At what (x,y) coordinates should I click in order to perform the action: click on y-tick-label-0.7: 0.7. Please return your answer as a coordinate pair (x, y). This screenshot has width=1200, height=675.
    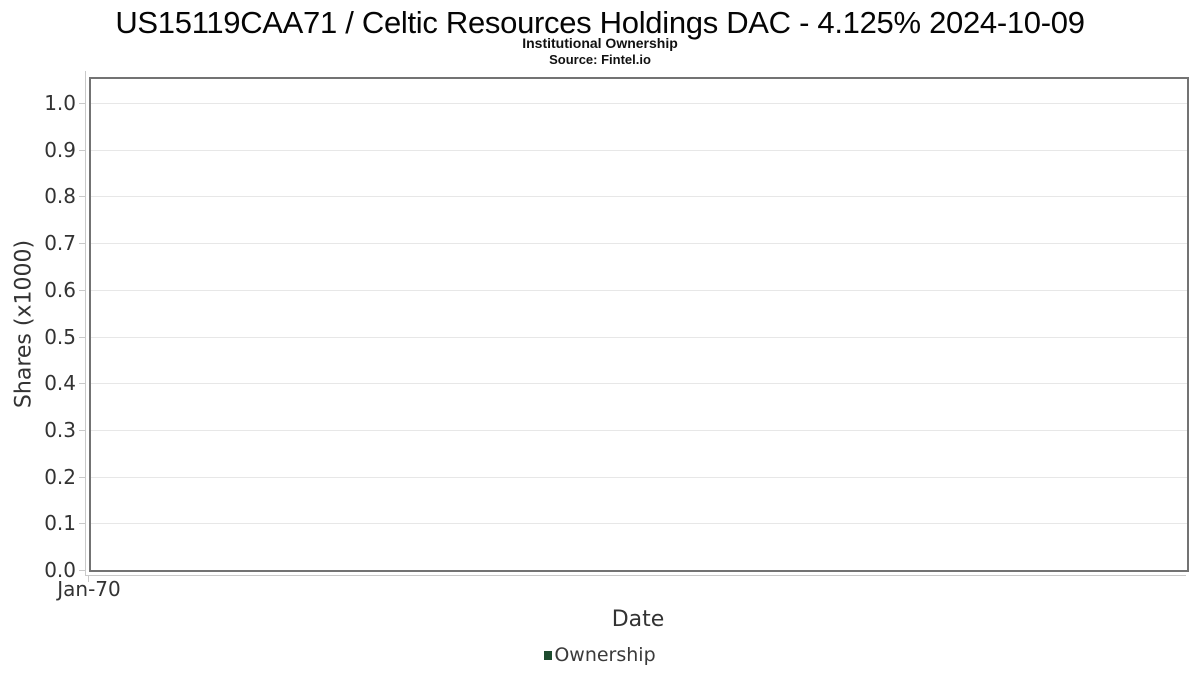
    Looking at the image, I should click on (60, 243).